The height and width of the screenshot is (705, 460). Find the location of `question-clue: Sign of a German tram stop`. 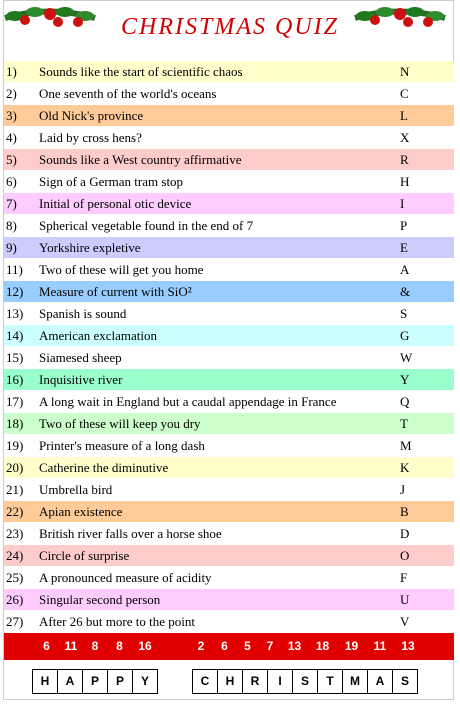

question-clue: Sign of a German tram stop is located at coordinates (111, 181).